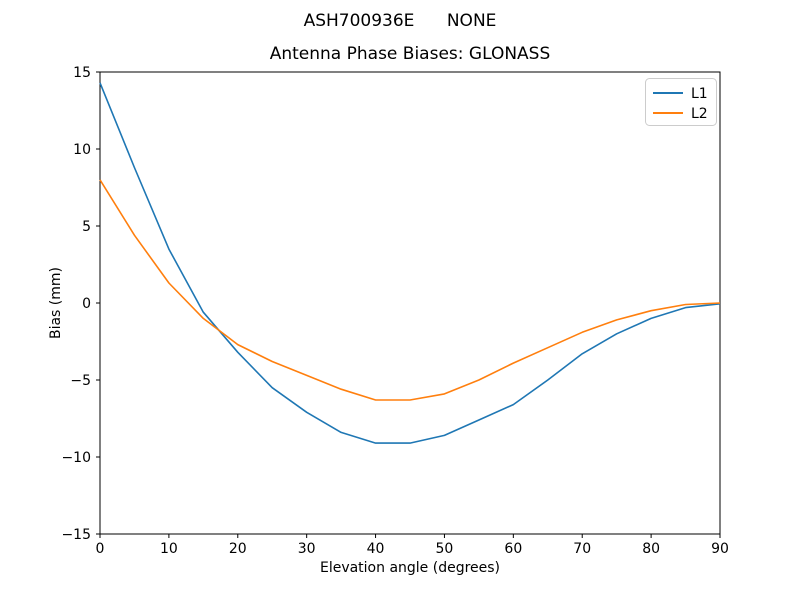 The width and height of the screenshot is (800, 600). Describe the element at coordinates (82, 150) in the screenshot. I see `y-tick-label: 10` at that location.